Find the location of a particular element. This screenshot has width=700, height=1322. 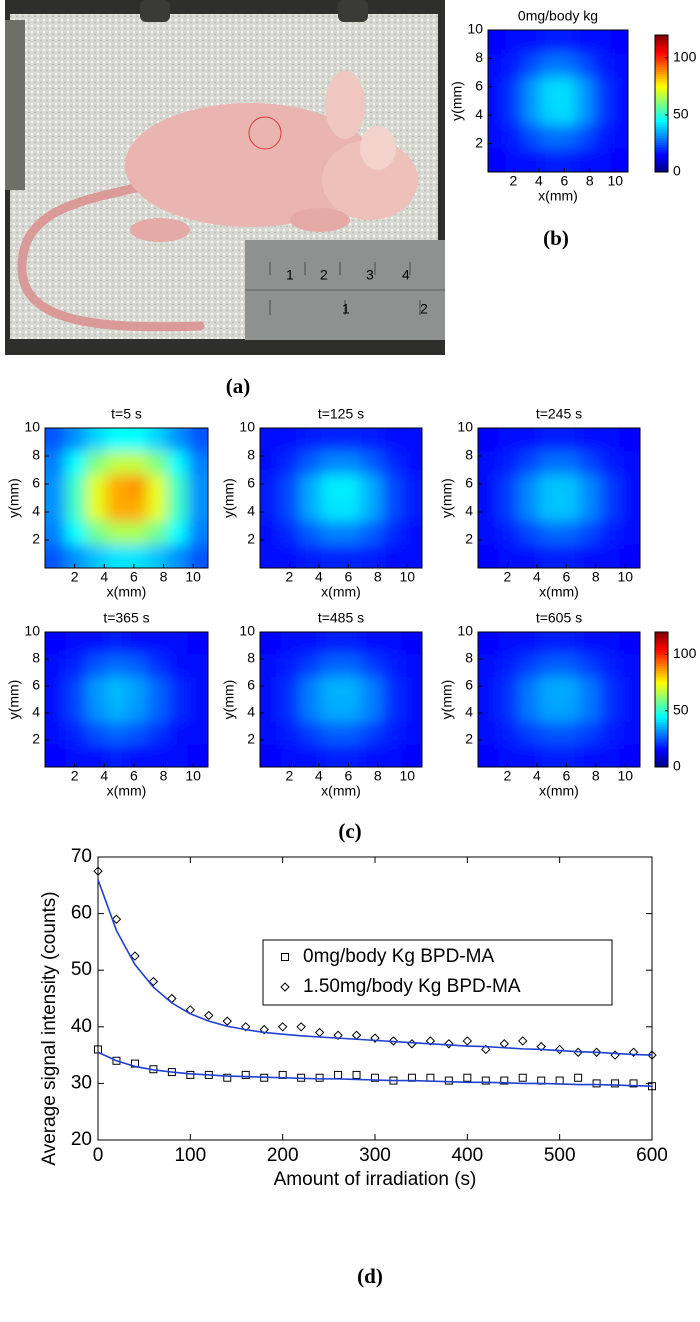

x-tick-label: 300 is located at coordinates (375, 1155).